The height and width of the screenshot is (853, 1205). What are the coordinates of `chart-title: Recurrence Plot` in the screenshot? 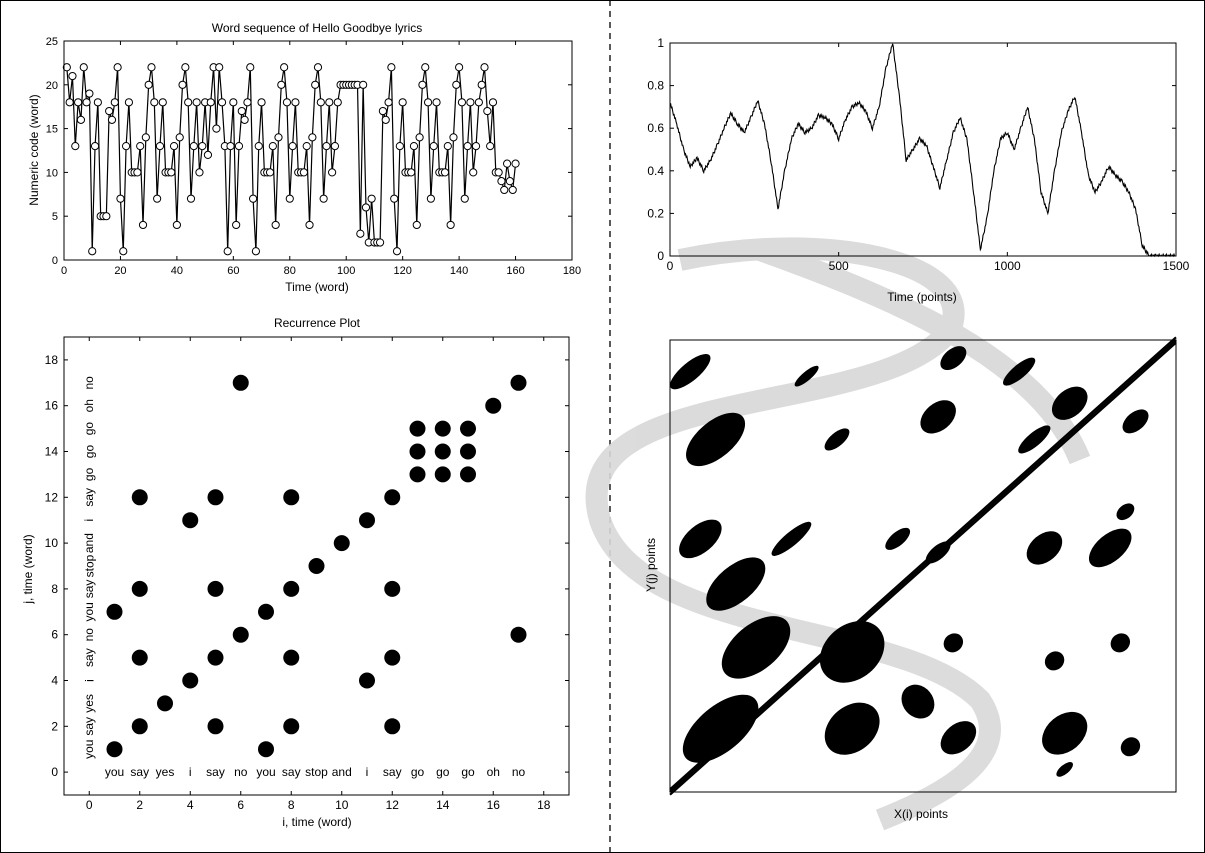 It's located at (317, 323).